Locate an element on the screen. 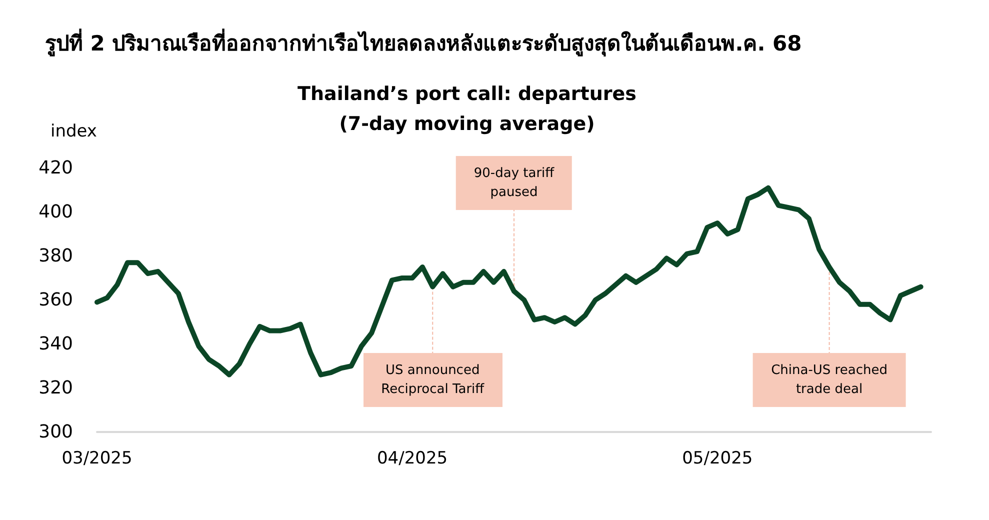 This screenshot has width=989, height=520. x-tick-label: 05/2025 is located at coordinates (717, 458).